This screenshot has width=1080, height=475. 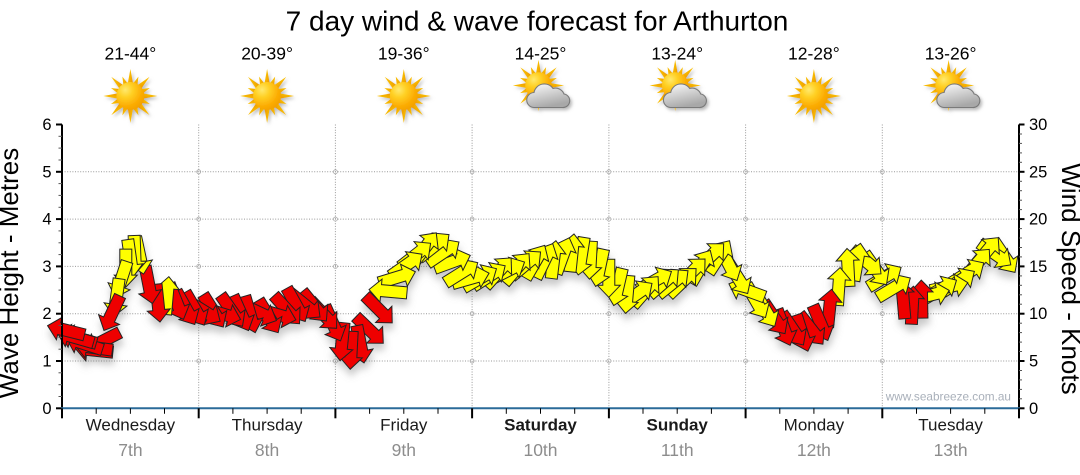 I want to click on svg-text: 13-24°, so click(x=677, y=53).